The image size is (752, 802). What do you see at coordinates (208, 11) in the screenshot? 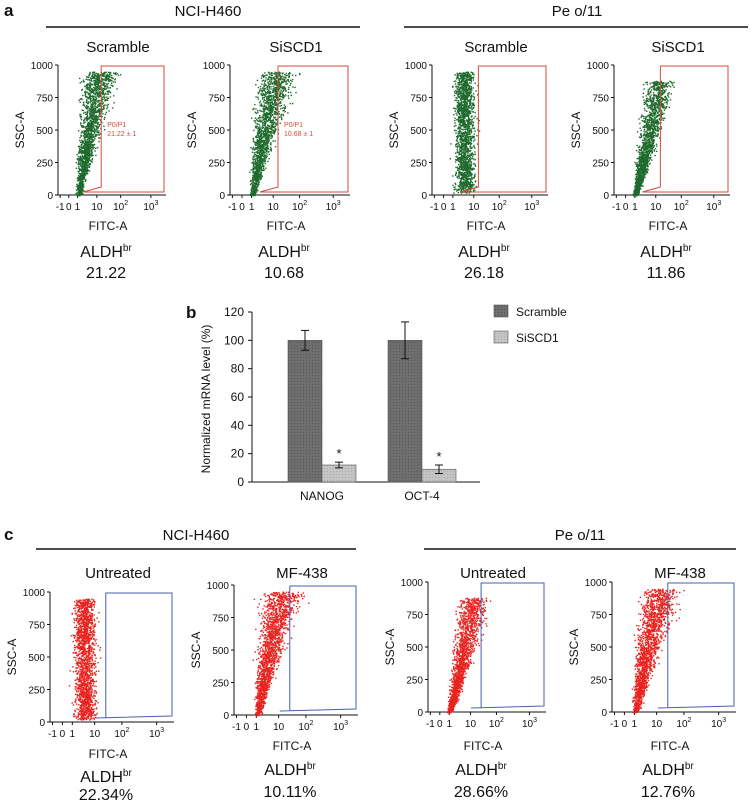
I see `panel-a-group-1-title: NCI-H460` at bounding box center [208, 11].